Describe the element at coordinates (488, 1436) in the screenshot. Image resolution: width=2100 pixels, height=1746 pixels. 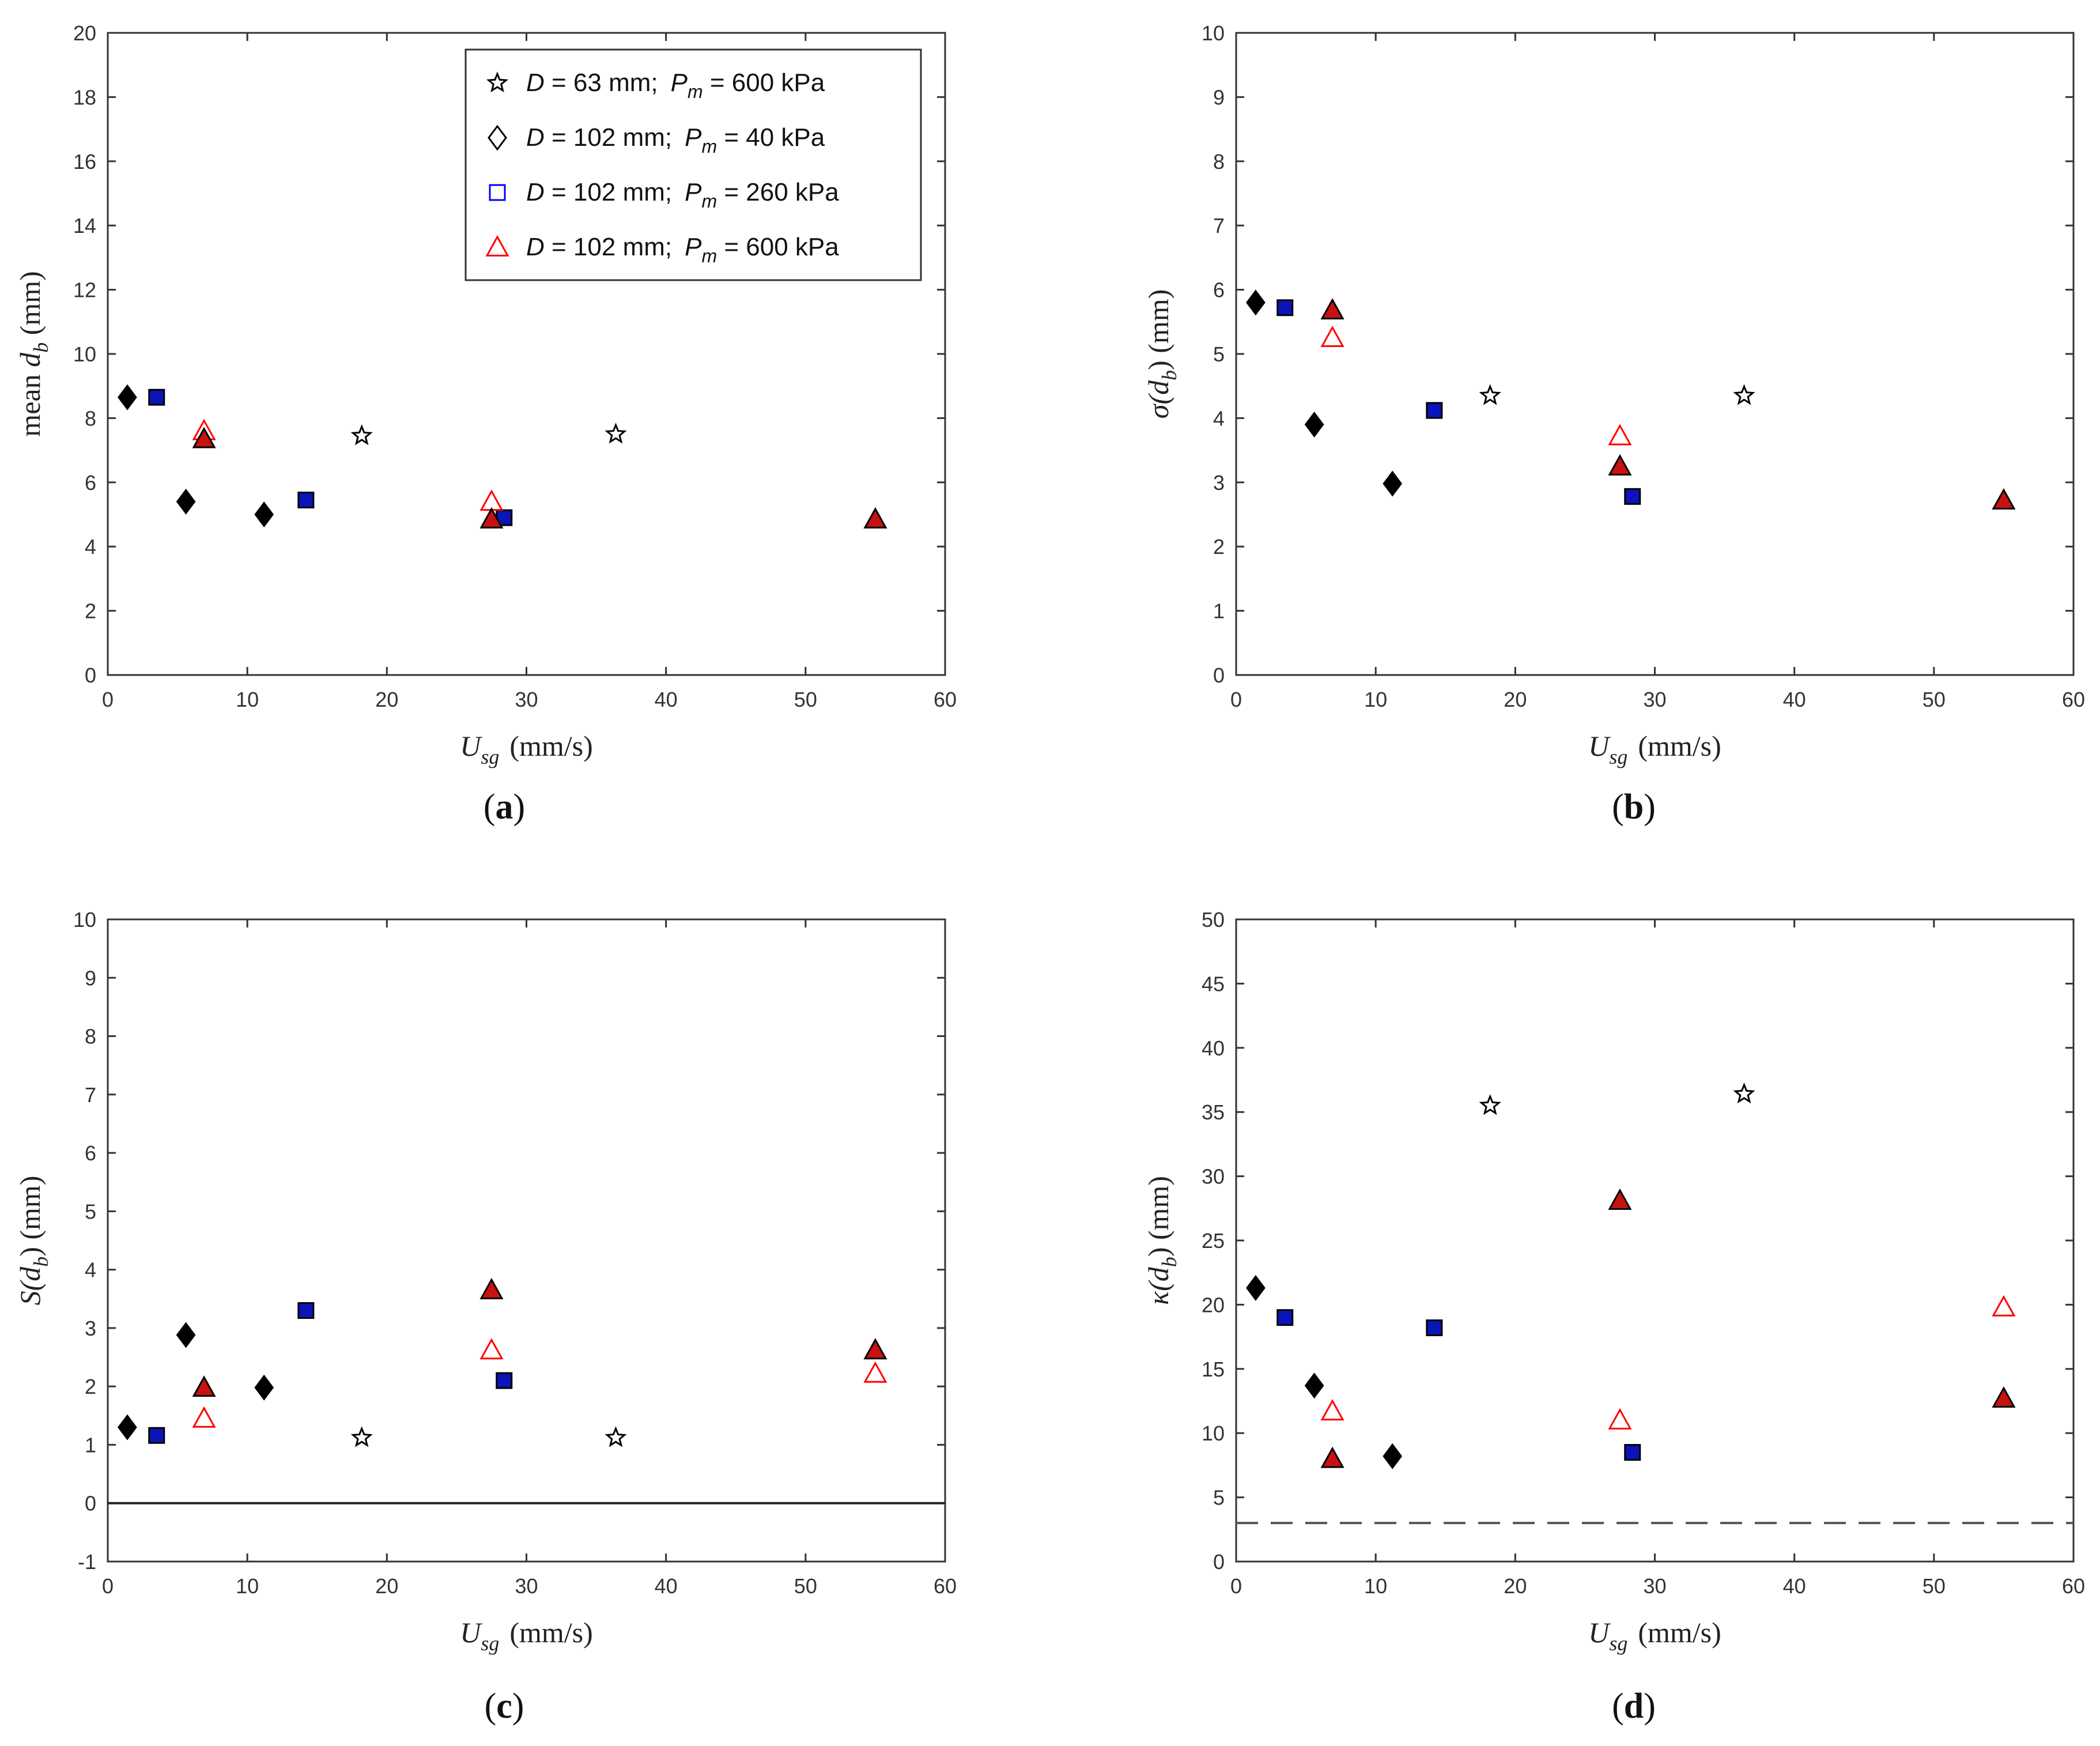
I see `series-star-open` at that location.